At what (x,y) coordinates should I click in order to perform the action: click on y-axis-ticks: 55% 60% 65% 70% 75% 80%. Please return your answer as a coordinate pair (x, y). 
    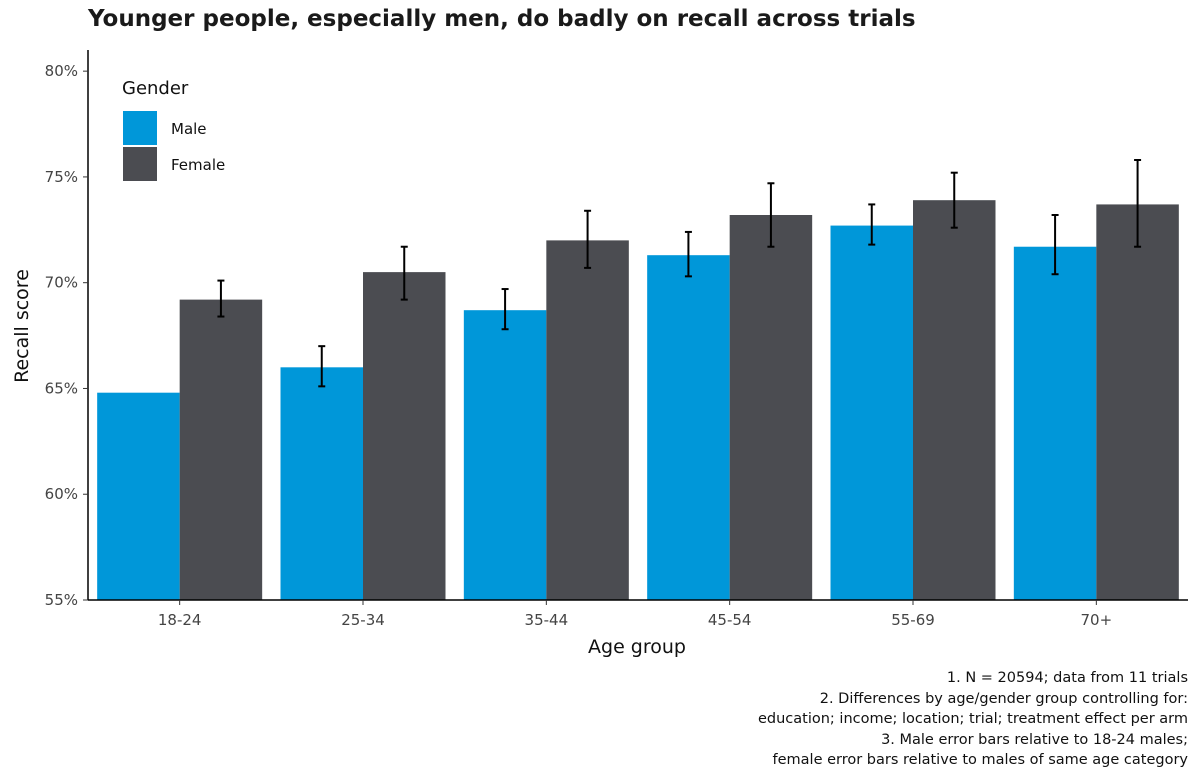
    Looking at the image, I should click on (66, 335).